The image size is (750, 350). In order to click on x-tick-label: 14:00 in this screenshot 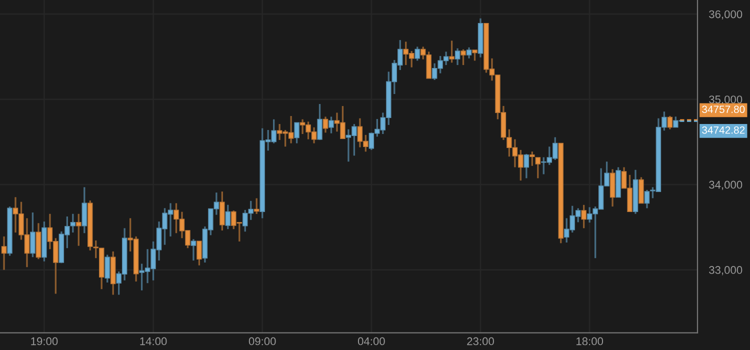, I will do `click(153, 341)`.